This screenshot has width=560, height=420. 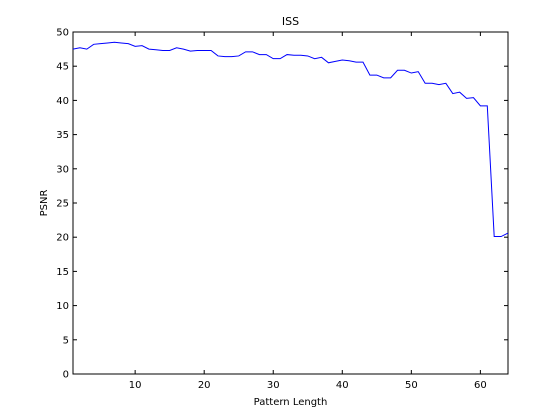 What do you see at coordinates (62, 204) in the screenshot?
I see `y-tick-label: 25` at bounding box center [62, 204].